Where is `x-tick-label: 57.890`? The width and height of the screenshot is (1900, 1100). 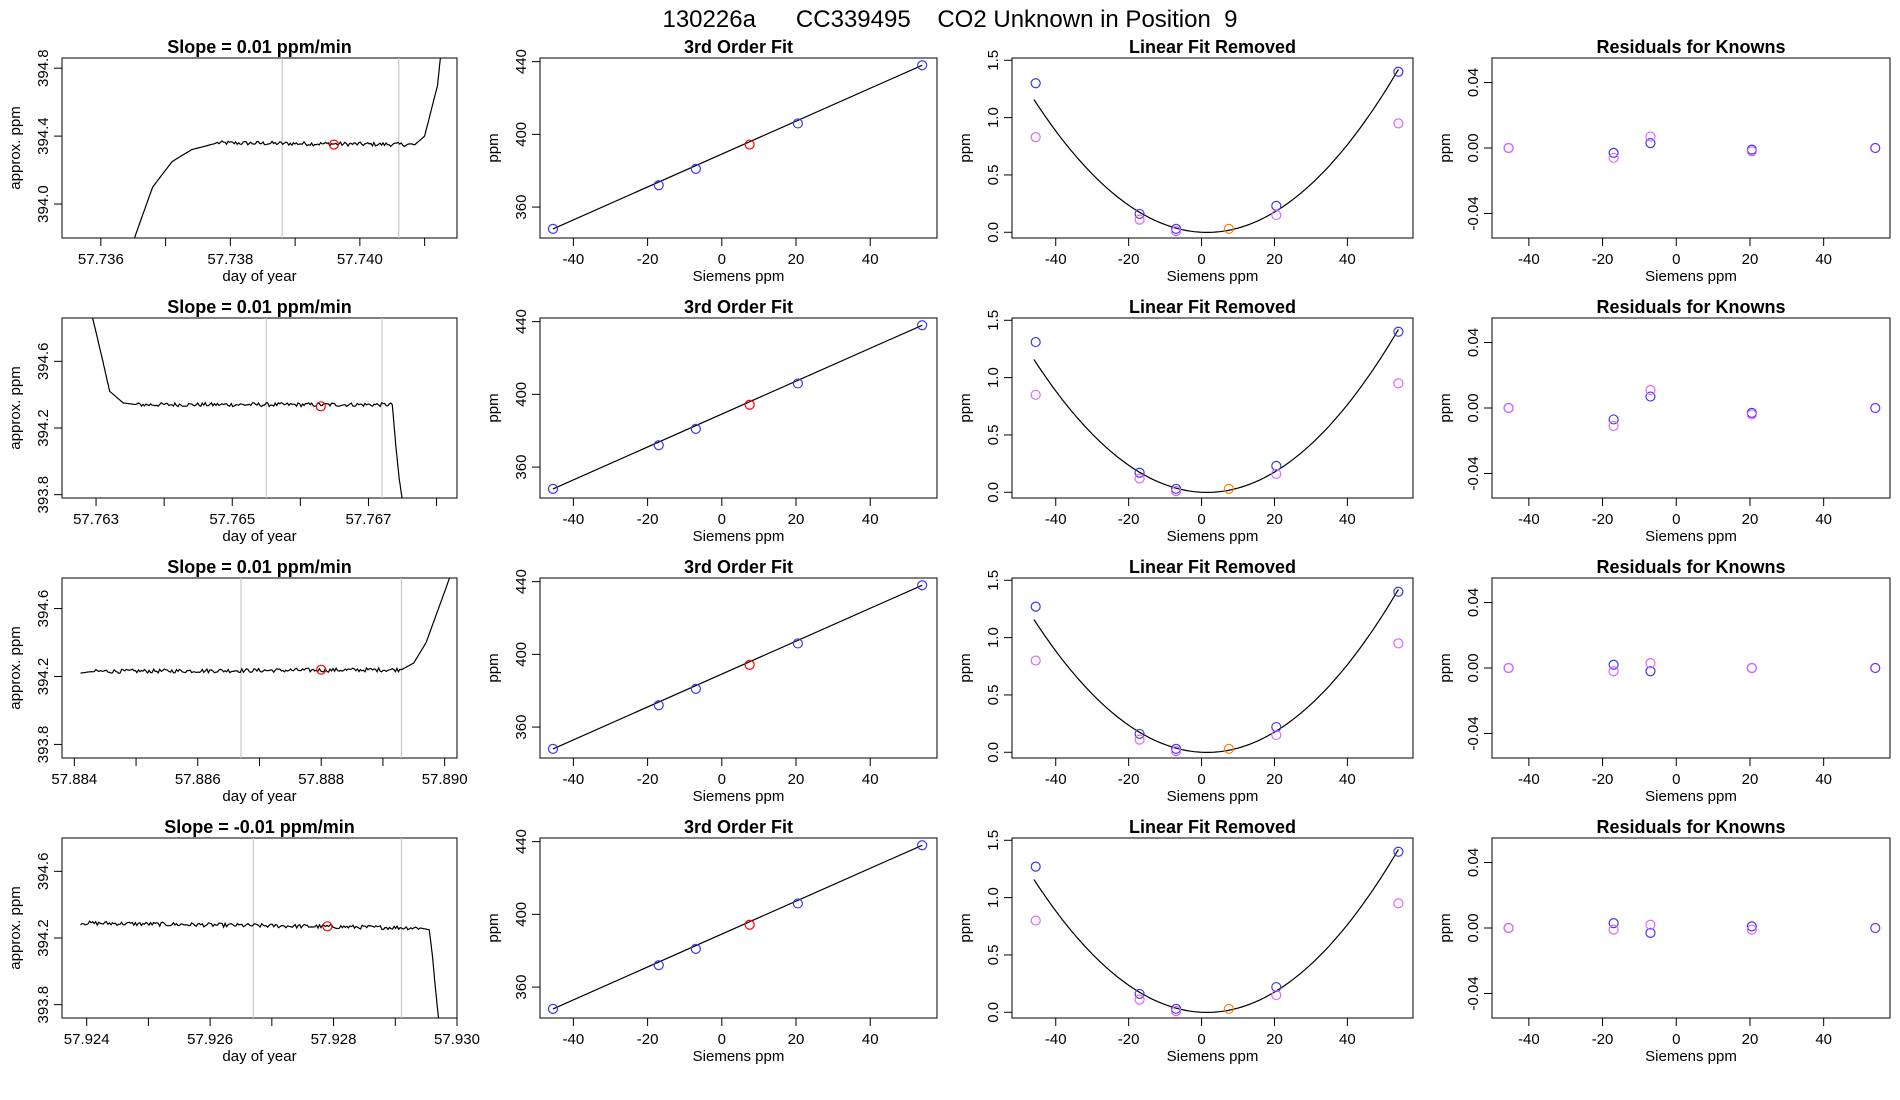
x-tick-label: 57.890 is located at coordinates (445, 779).